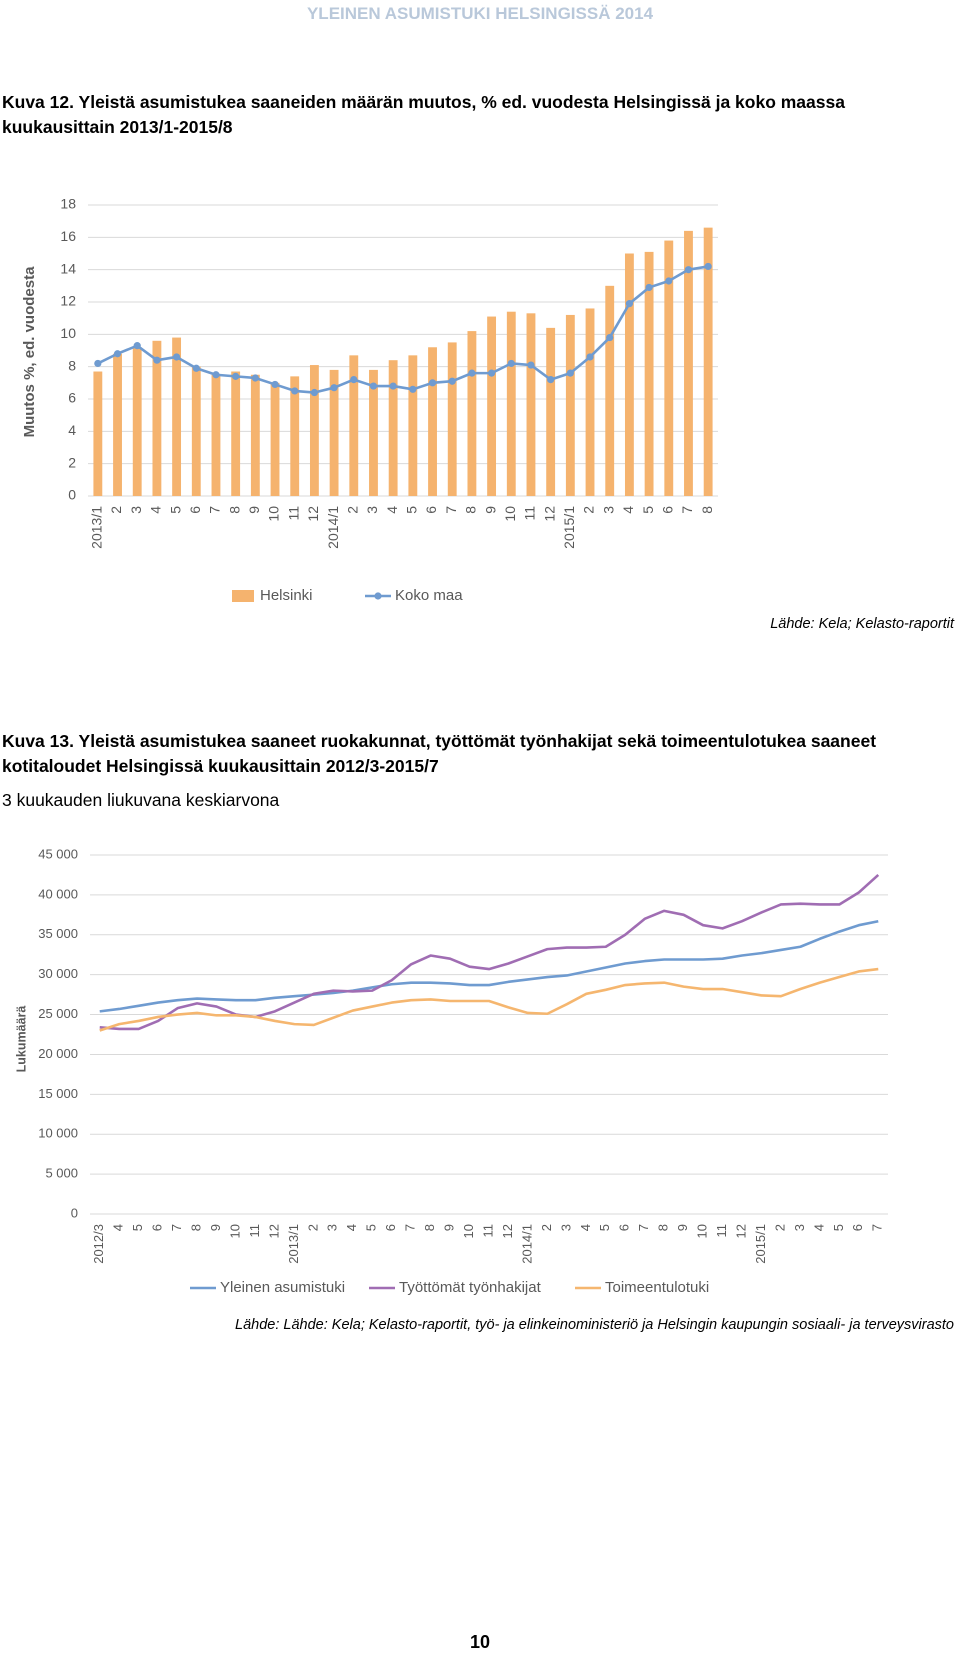  What do you see at coordinates (97, 527) in the screenshot?
I see `x-tick-label: 2013/1` at bounding box center [97, 527].